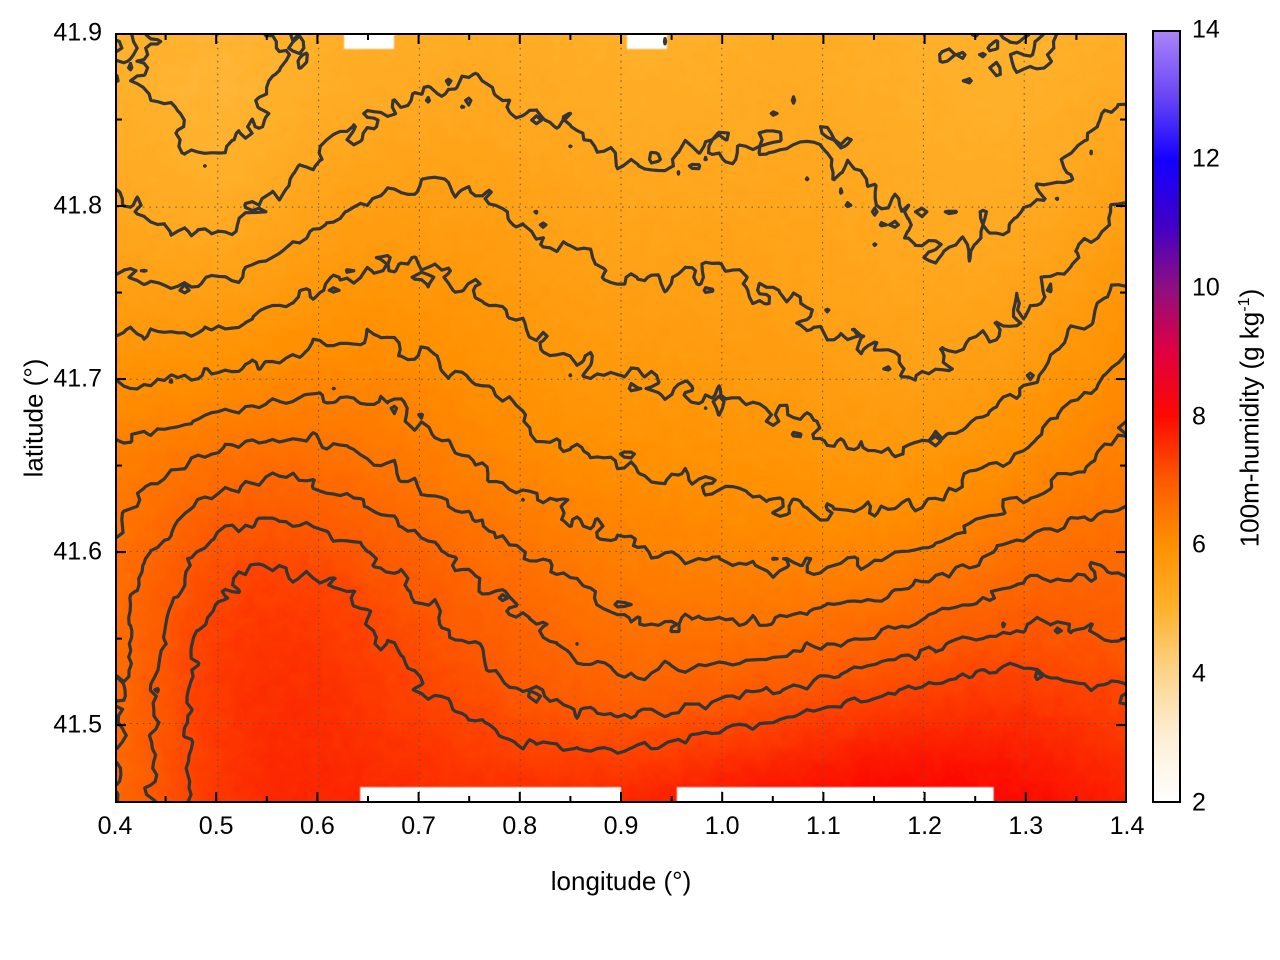 The width and height of the screenshot is (1280, 960). What do you see at coordinates (1199, 673) in the screenshot?
I see `colorbar-tick-label: 4` at bounding box center [1199, 673].